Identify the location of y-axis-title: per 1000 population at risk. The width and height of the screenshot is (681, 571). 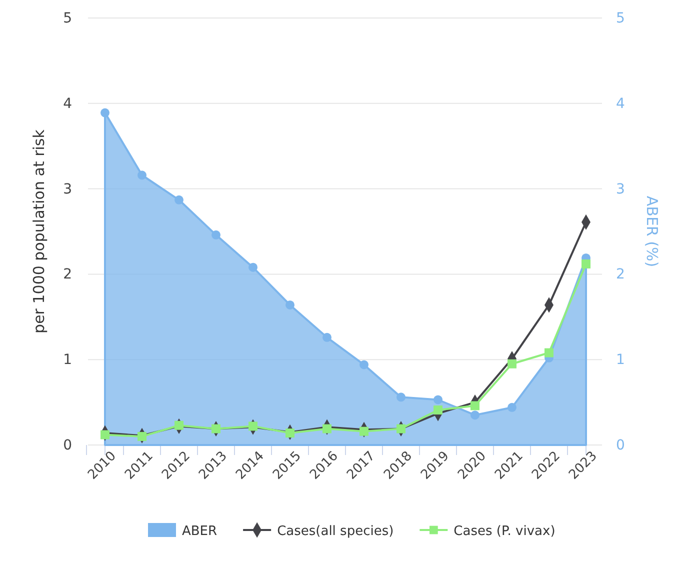
(39, 231).